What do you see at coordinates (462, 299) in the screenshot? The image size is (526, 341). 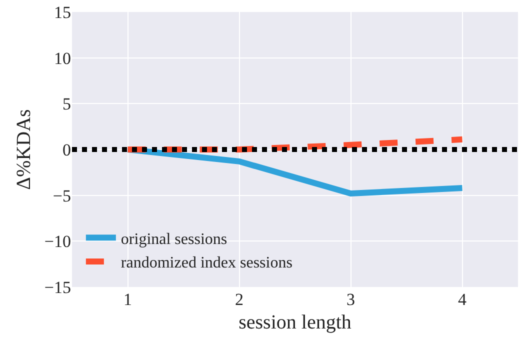 I see `x-tick-label: 4` at bounding box center [462, 299].